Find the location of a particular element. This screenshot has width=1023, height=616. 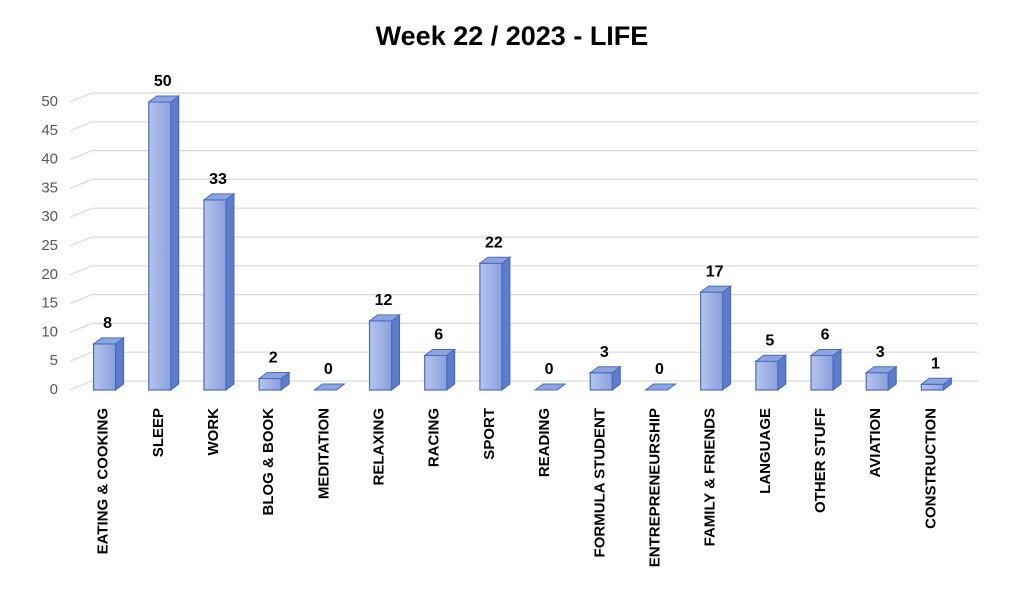

y-tick-label: 40 is located at coordinates (49, 159).